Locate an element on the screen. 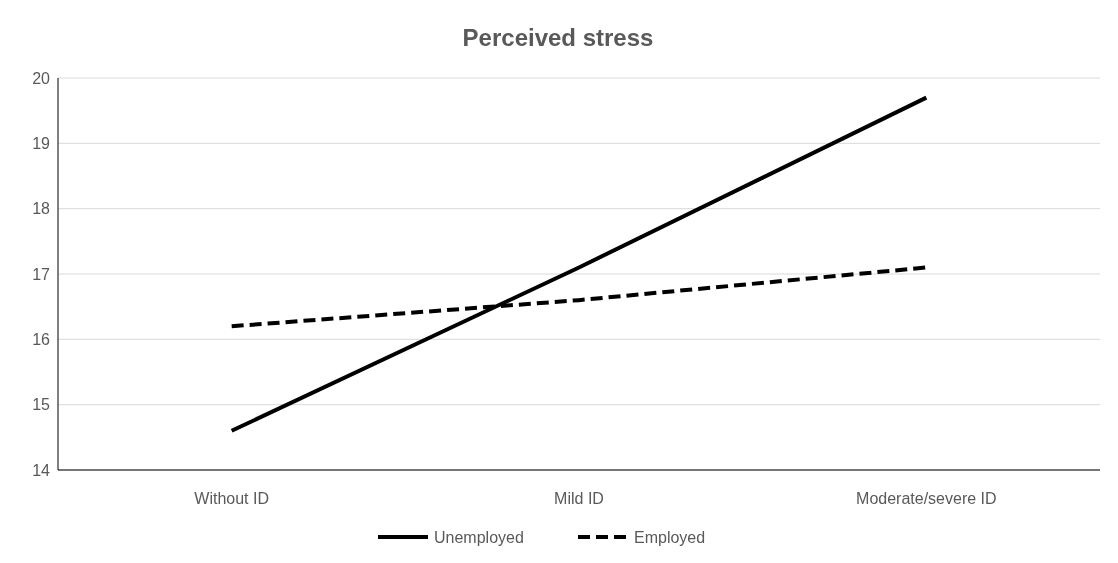 The height and width of the screenshot is (563, 1118). x-tick-label: Without ID is located at coordinates (232, 498).